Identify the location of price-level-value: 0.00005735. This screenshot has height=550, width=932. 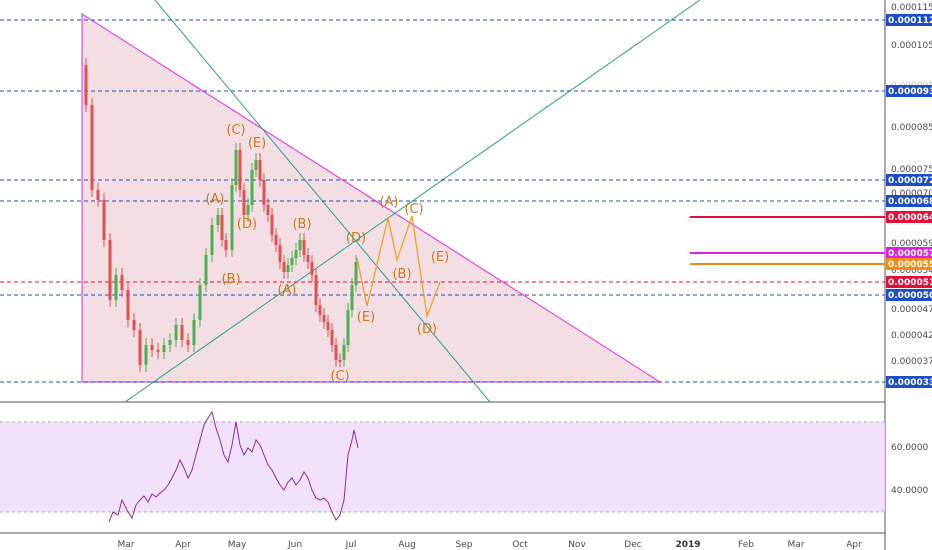
(910, 254).